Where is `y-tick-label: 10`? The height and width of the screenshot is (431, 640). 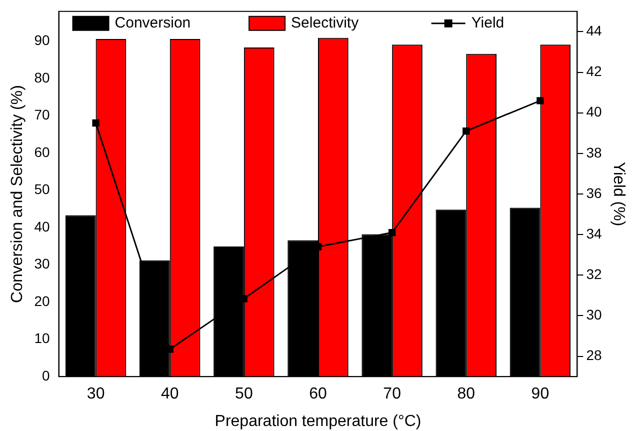
y-tick-label: 10 is located at coordinates (42, 338).